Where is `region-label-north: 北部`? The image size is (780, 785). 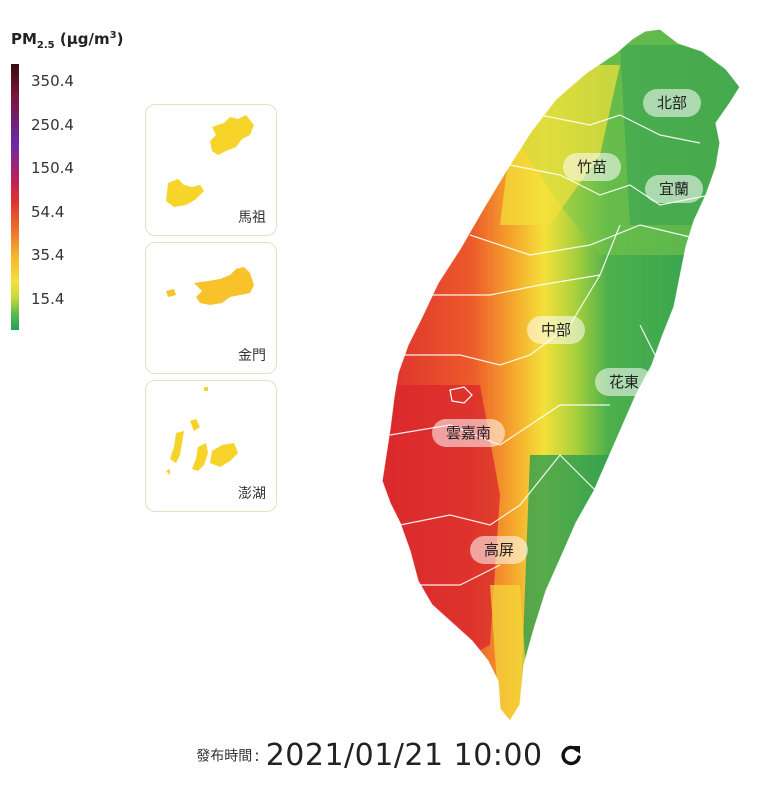 region-label-north: 北部 is located at coordinates (672, 103).